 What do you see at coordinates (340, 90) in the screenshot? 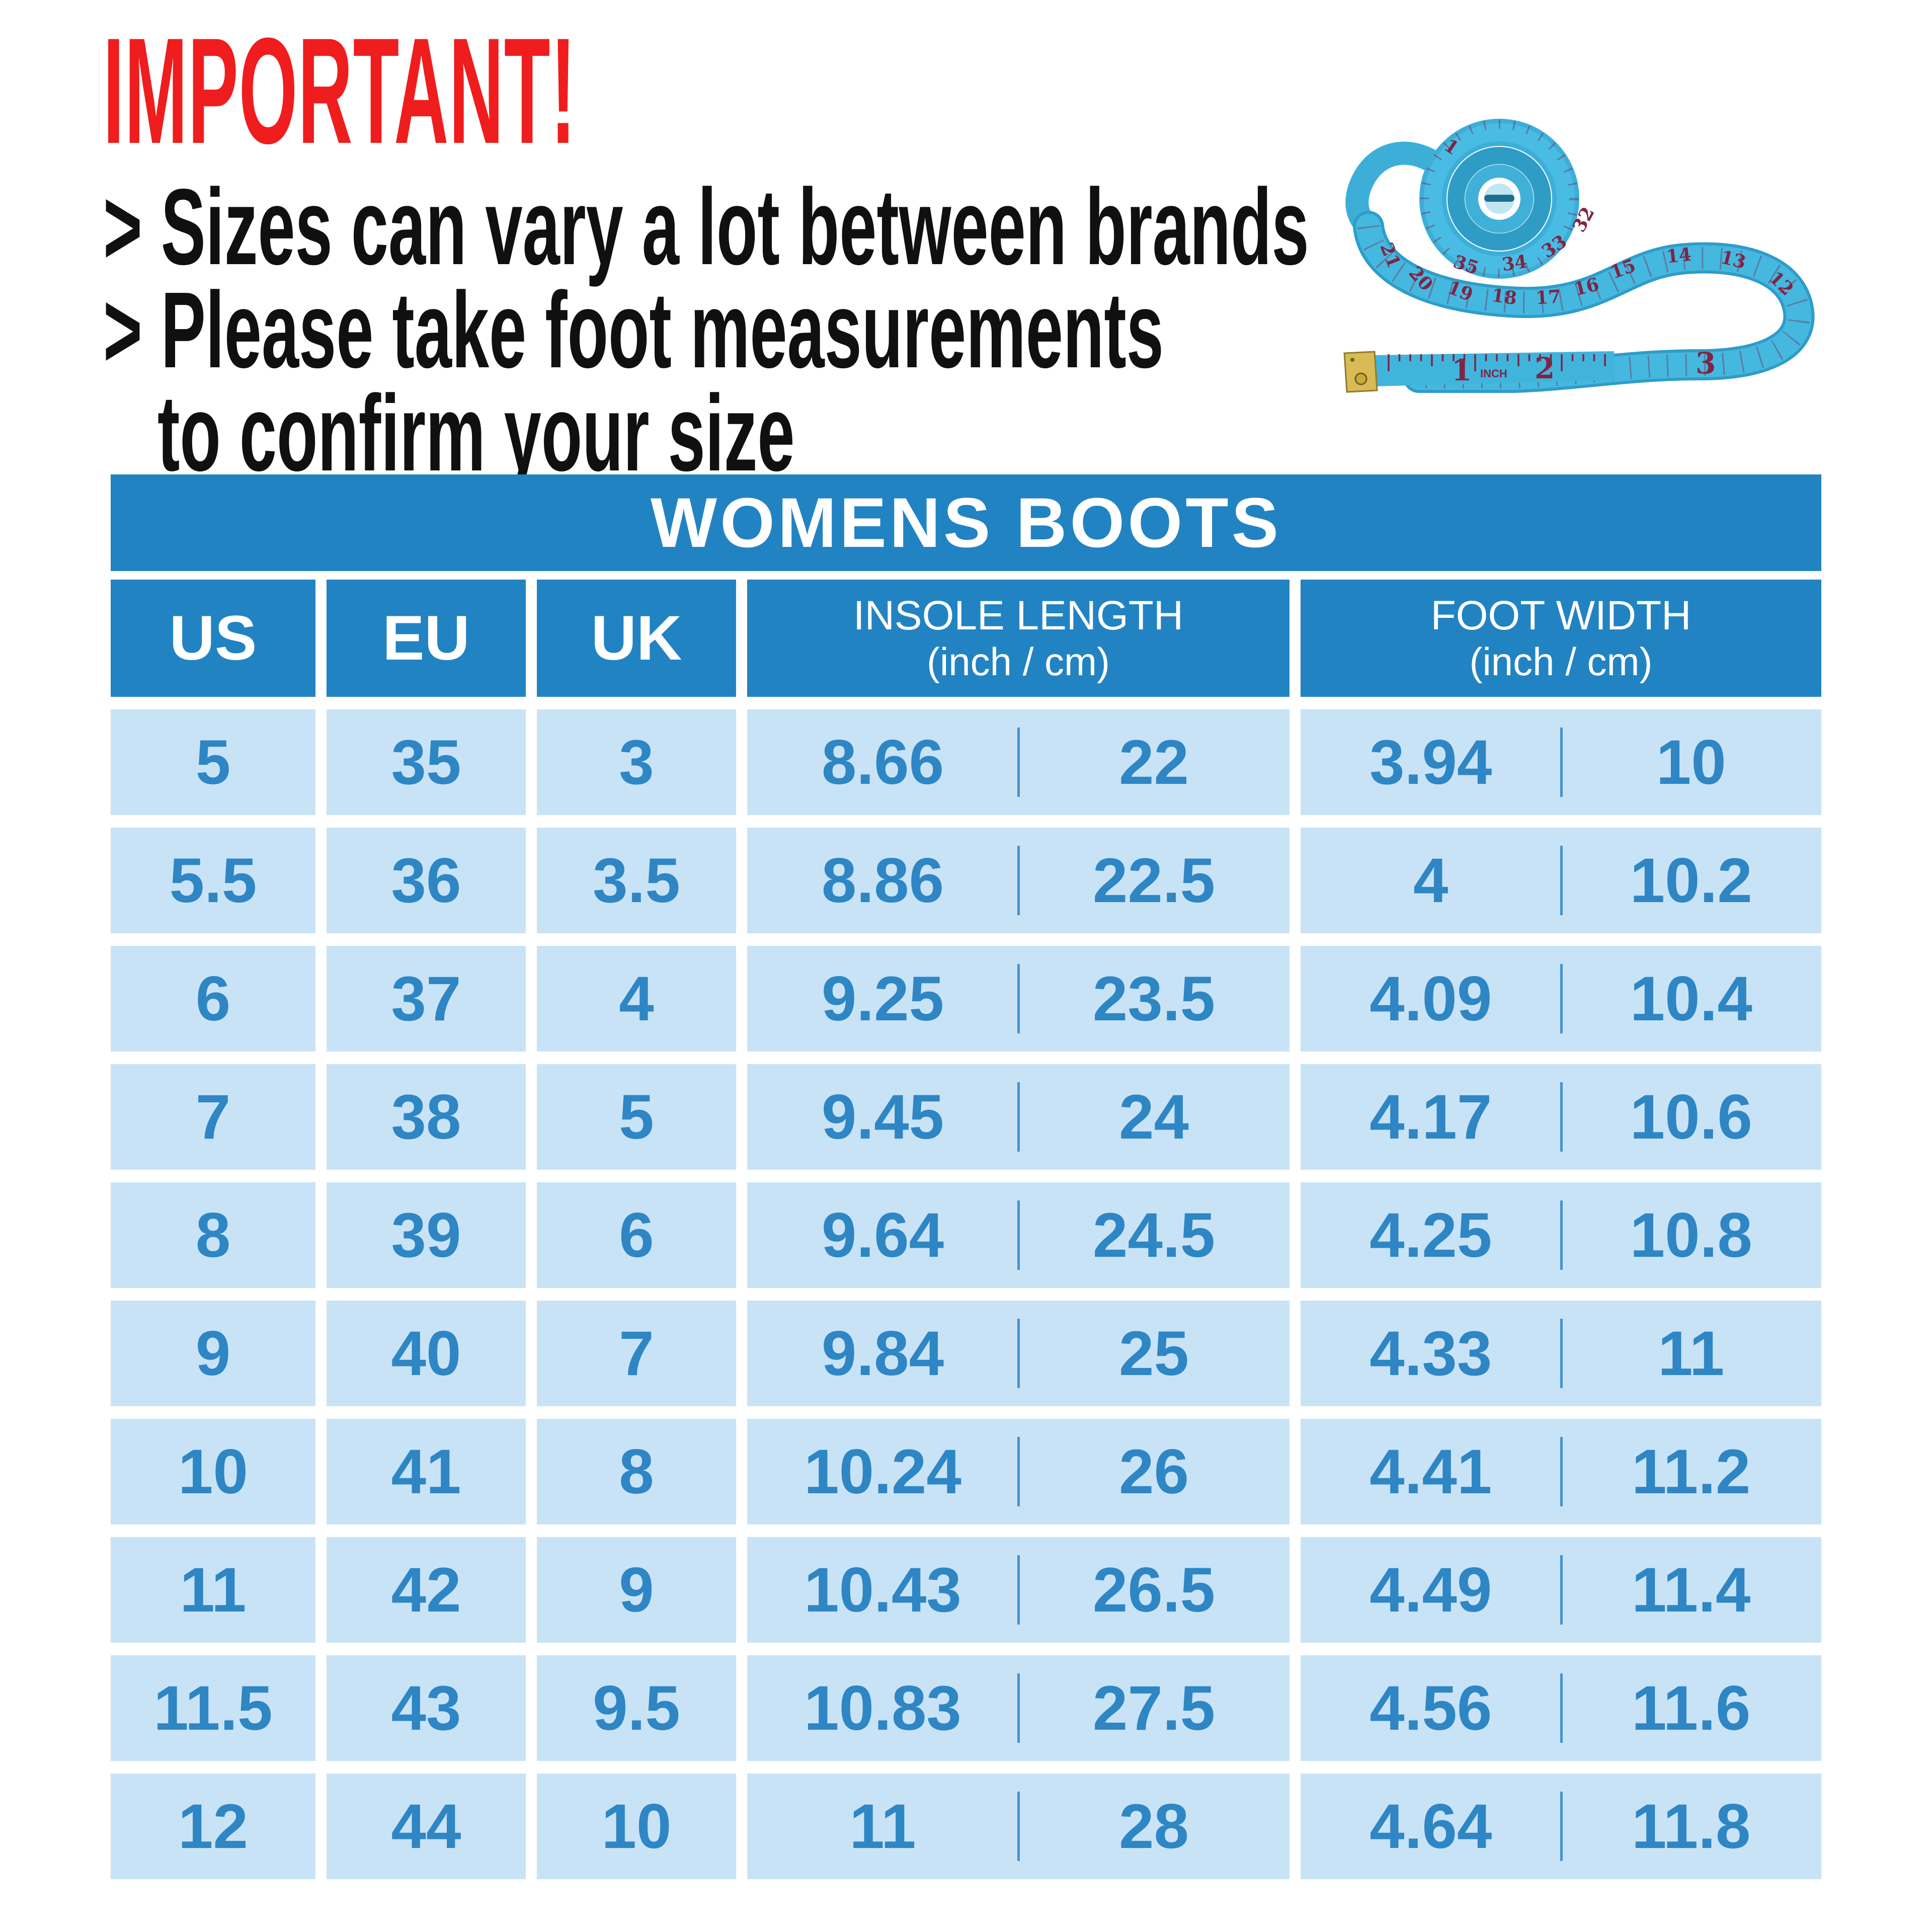
I see `important-heading: IMPORTANT!` at bounding box center [340, 90].